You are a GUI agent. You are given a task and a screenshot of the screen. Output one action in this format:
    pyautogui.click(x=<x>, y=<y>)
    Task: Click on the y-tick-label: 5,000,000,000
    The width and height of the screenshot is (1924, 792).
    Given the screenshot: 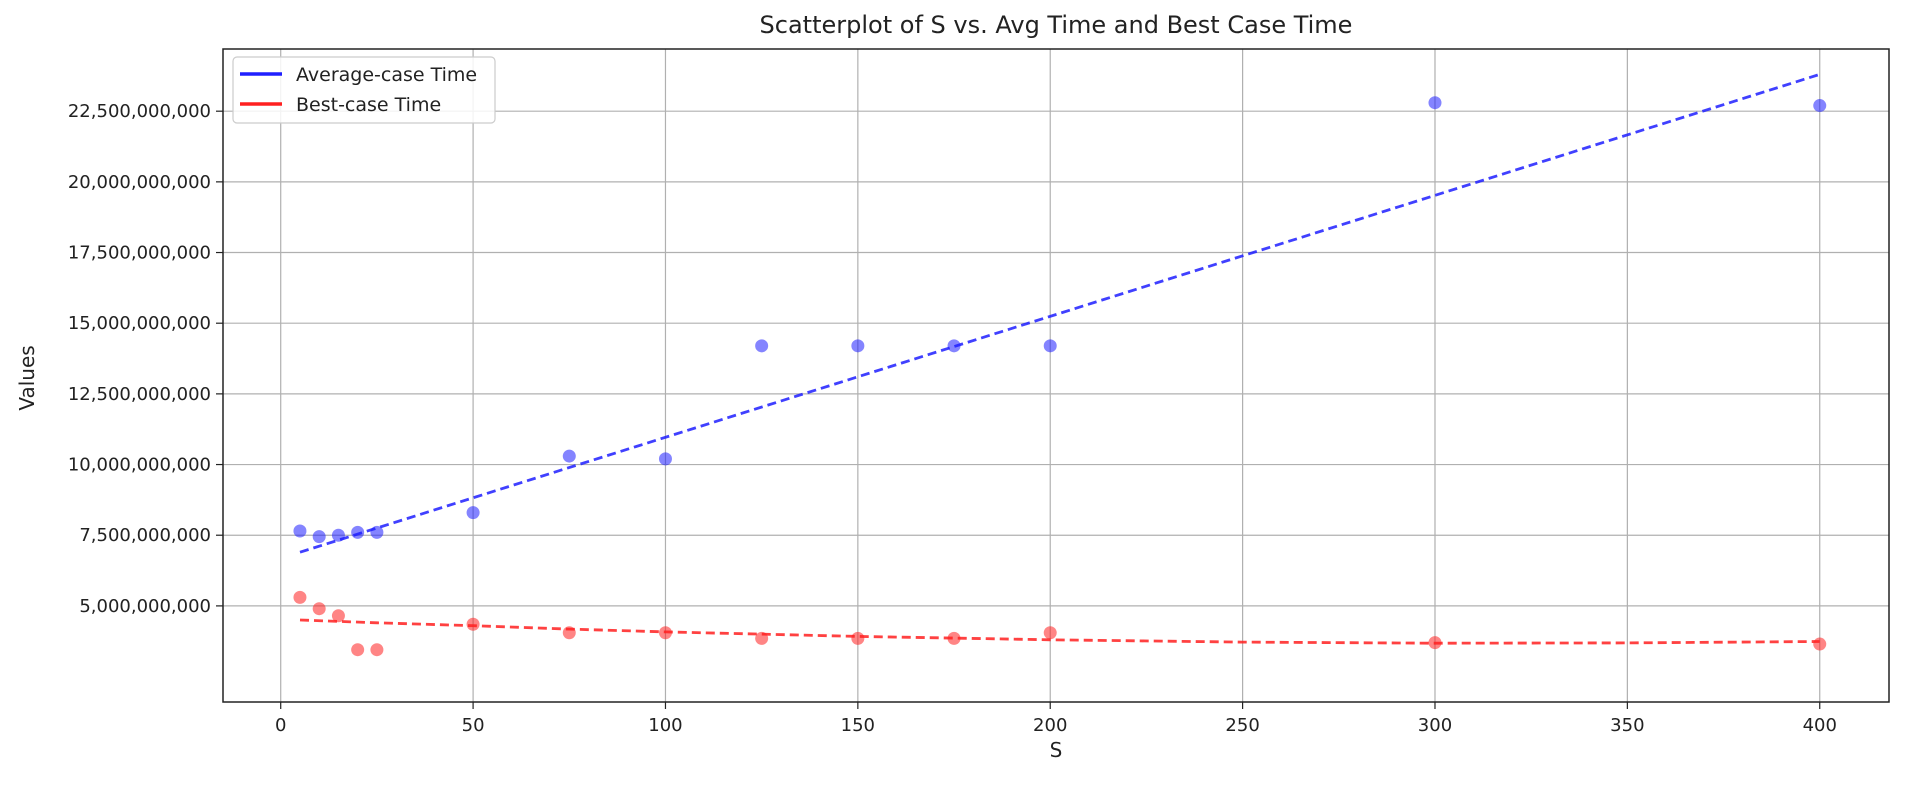 What is the action you would take?
    pyautogui.click(x=145, y=606)
    